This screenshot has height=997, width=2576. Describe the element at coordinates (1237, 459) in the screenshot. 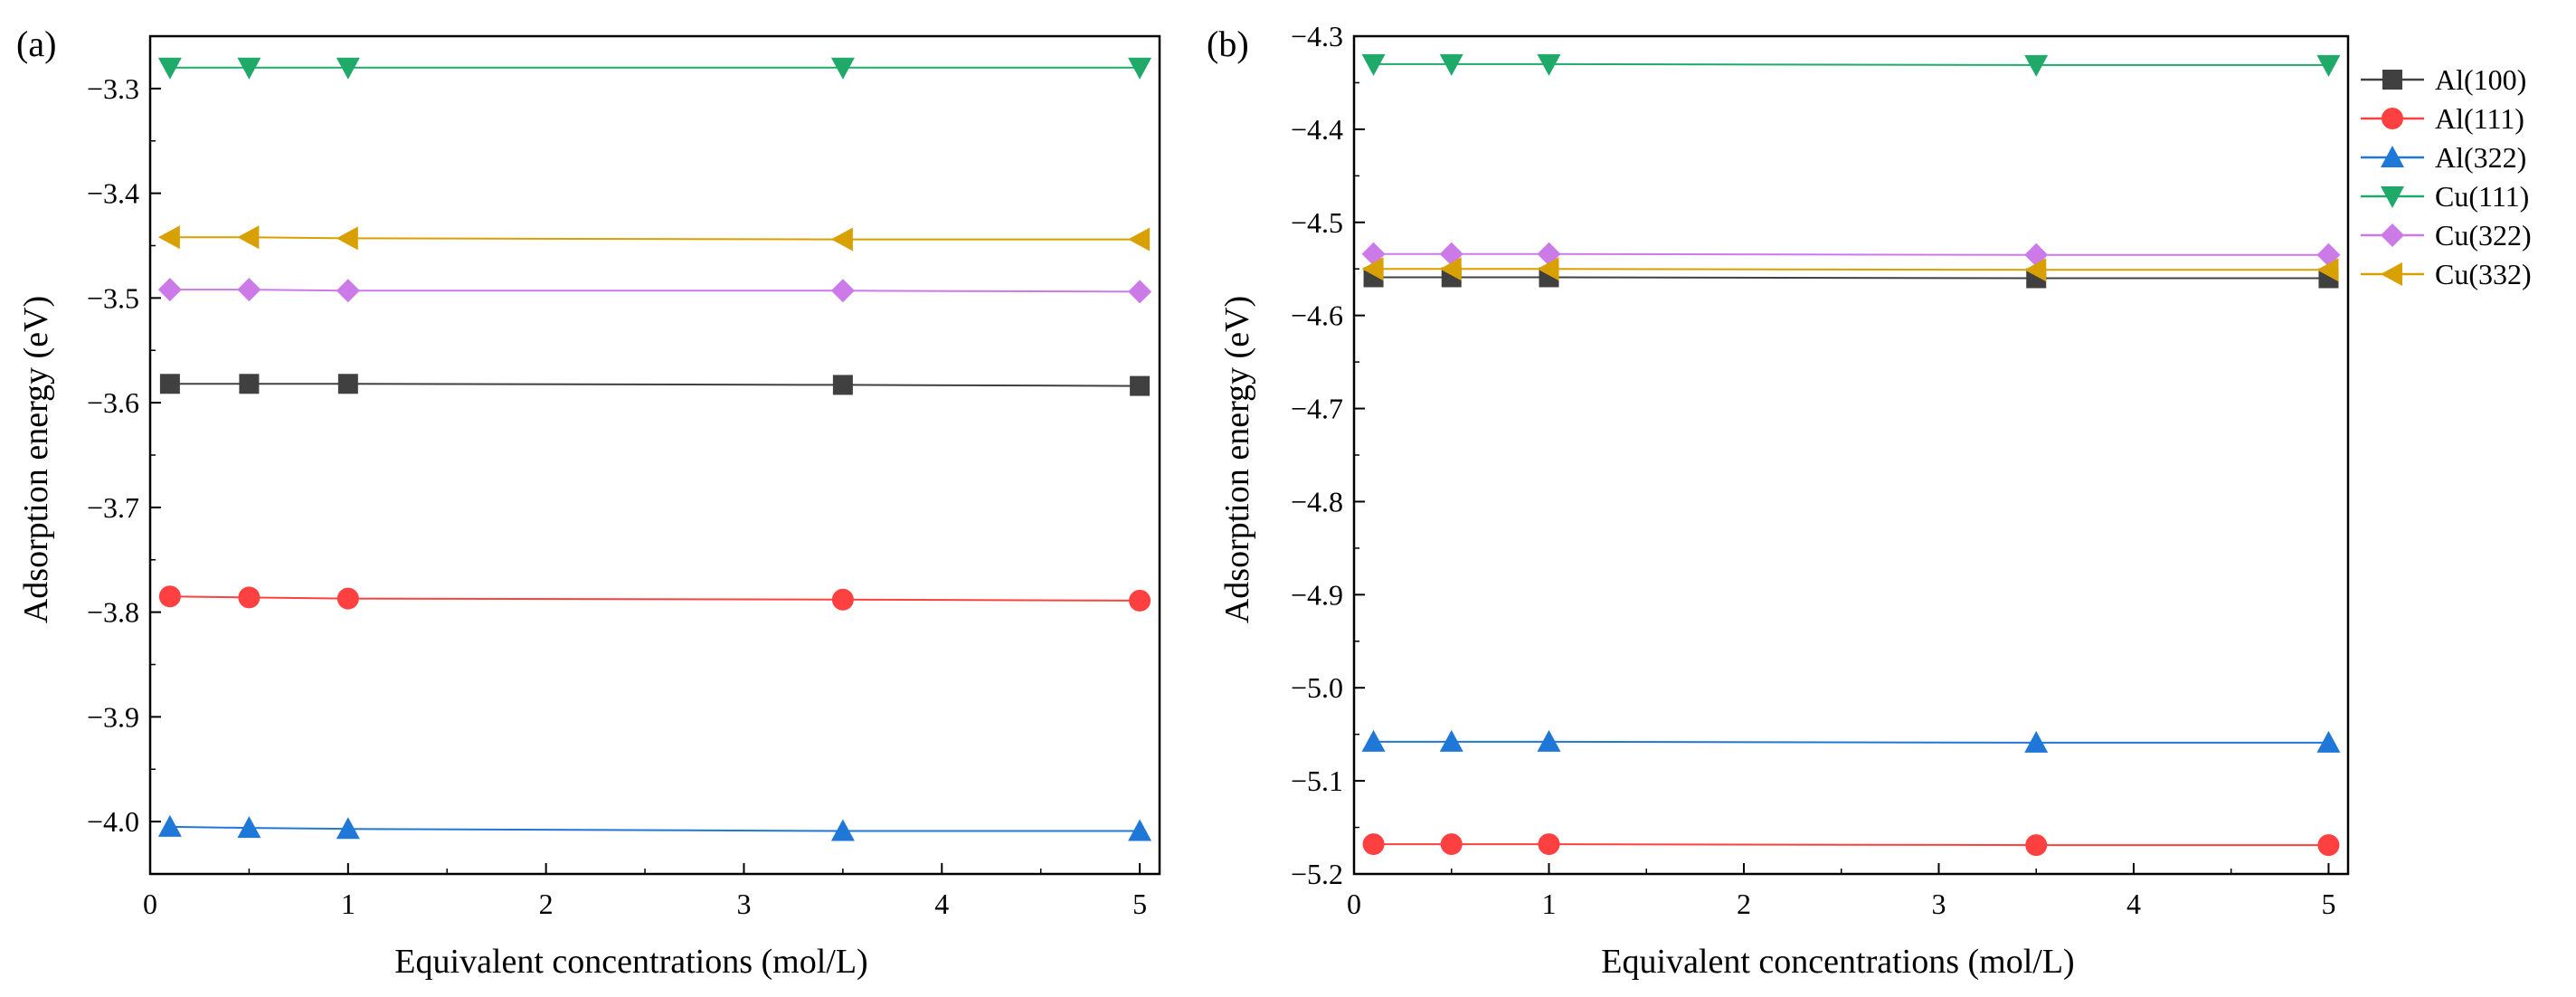

I see `y-axis-title-b: Adsorption energy (eV)` at that location.